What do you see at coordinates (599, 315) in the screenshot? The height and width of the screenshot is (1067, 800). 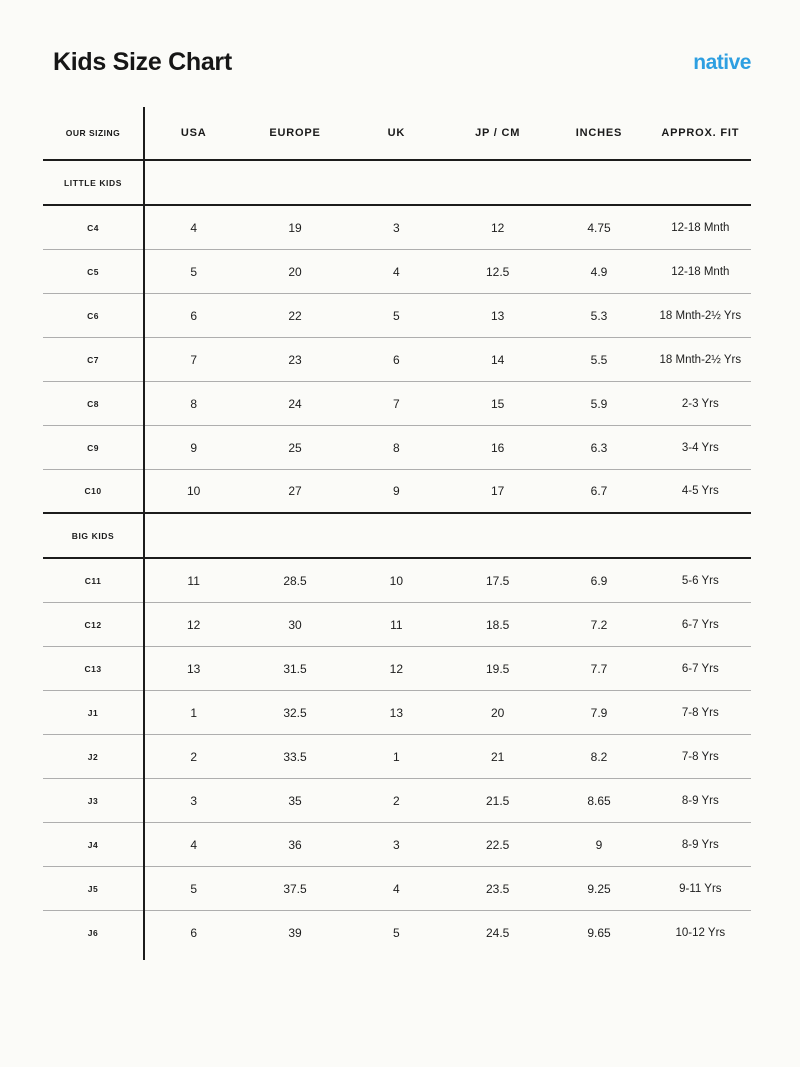 I see `cell-inches: 5.3` at bounding box center [599, 315].